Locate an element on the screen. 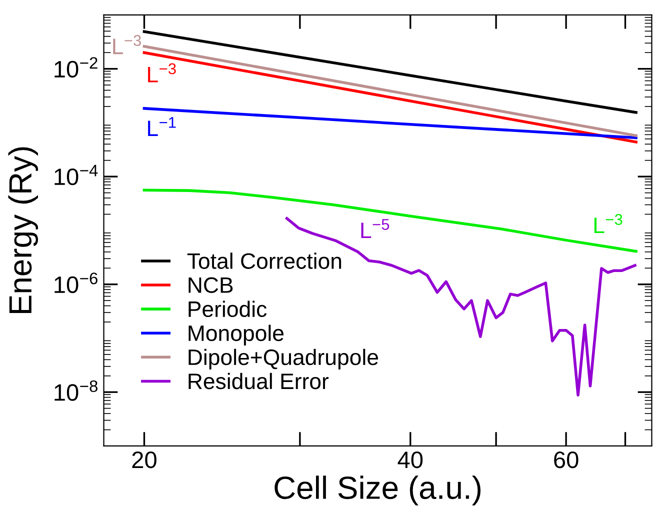 Image resolution: width=661 pixels, height=515 pixels. annotation: L$^{−5}$ is located at coordinates (375, 228).